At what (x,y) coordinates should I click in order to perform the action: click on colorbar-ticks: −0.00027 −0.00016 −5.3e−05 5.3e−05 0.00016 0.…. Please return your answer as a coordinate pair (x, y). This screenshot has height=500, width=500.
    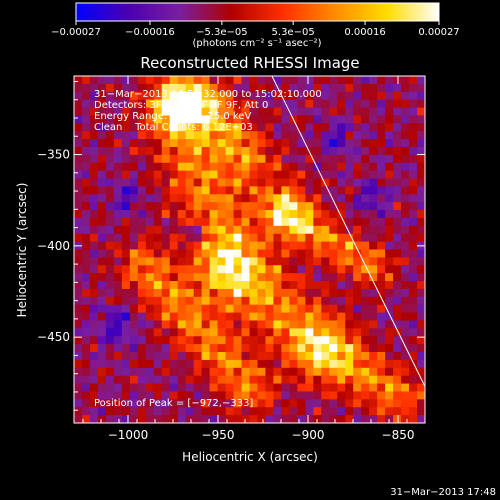
    Looking at the image, I should click on (255, 29).